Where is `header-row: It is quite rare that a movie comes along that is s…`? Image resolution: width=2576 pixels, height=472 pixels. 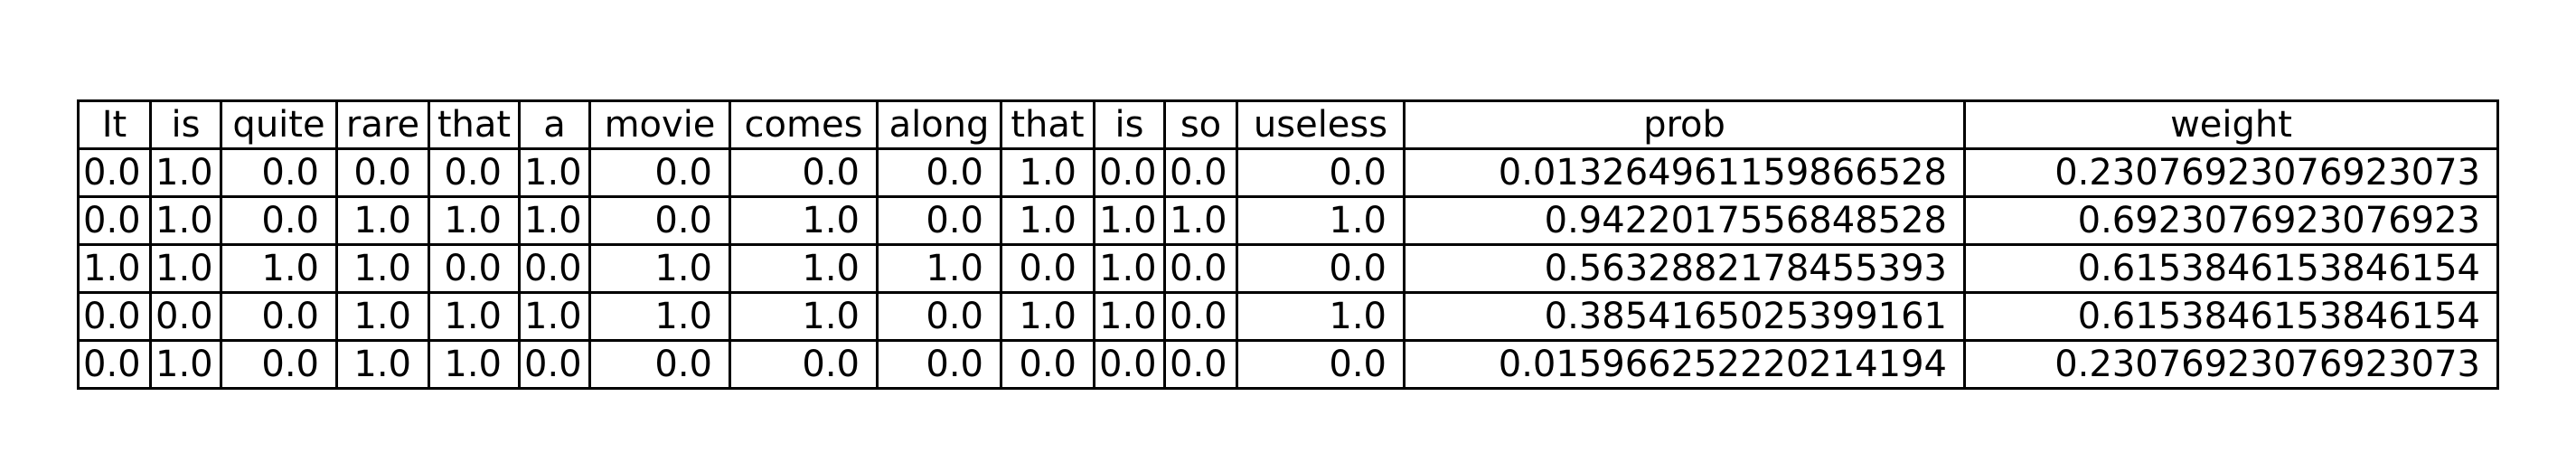
header-row: It is quite rare that a movie comes along that is s… is located at coordinates (1288, 124).